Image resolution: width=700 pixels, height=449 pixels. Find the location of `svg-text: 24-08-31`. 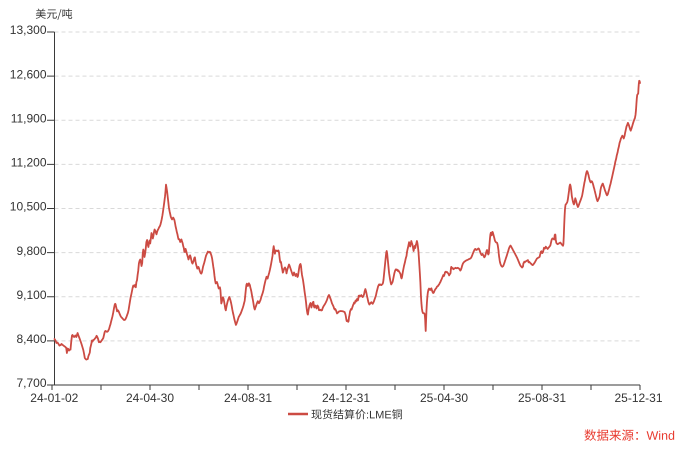

svg-text: 24-08-31 is located at coordinates (248, 398).